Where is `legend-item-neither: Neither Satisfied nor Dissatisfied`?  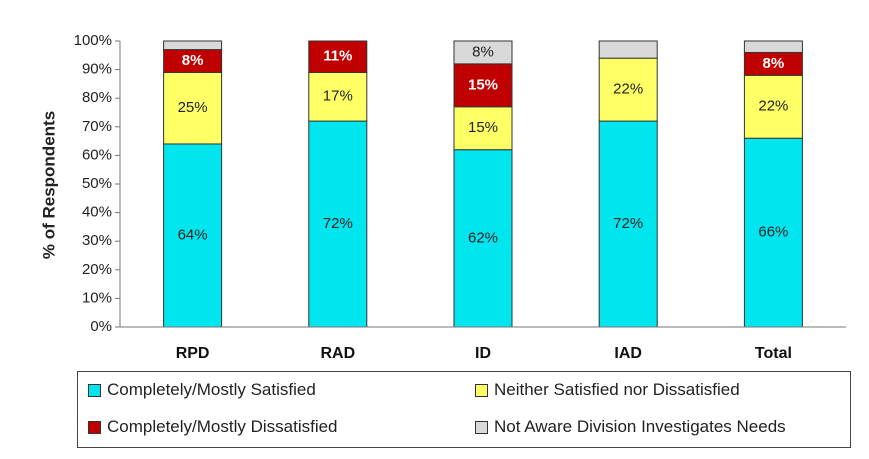 legend-item-neither: Neither Satisfied nor Dissatisfied is located at coordinates (607, 390).